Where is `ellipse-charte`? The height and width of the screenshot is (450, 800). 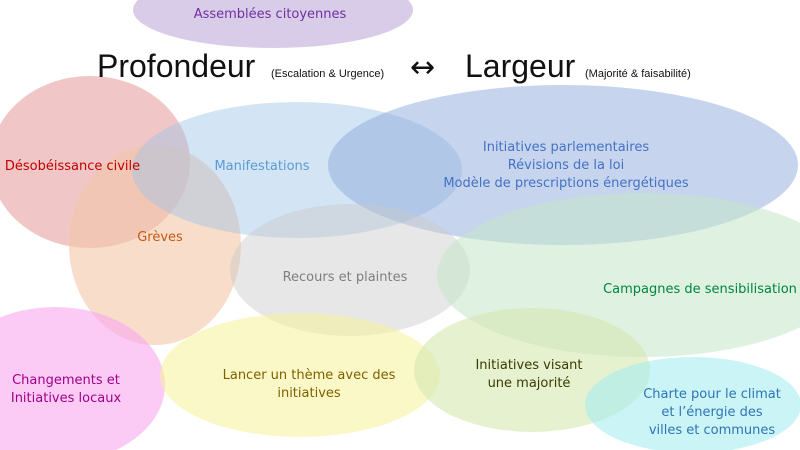
ellipse-charte is located at coordinates (692, 403).